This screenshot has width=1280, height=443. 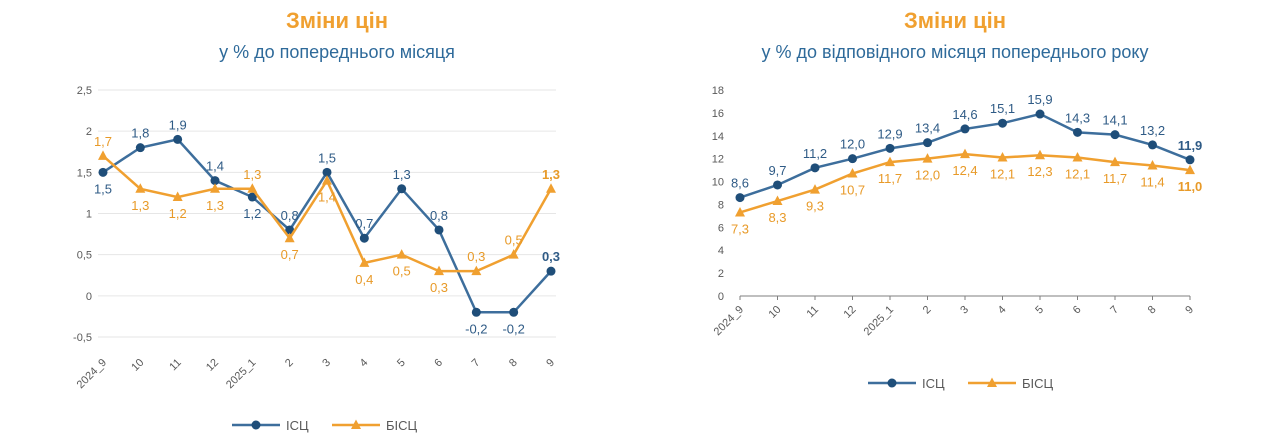 I want to click on data-label: 13,4, so click(x=927, y=128).